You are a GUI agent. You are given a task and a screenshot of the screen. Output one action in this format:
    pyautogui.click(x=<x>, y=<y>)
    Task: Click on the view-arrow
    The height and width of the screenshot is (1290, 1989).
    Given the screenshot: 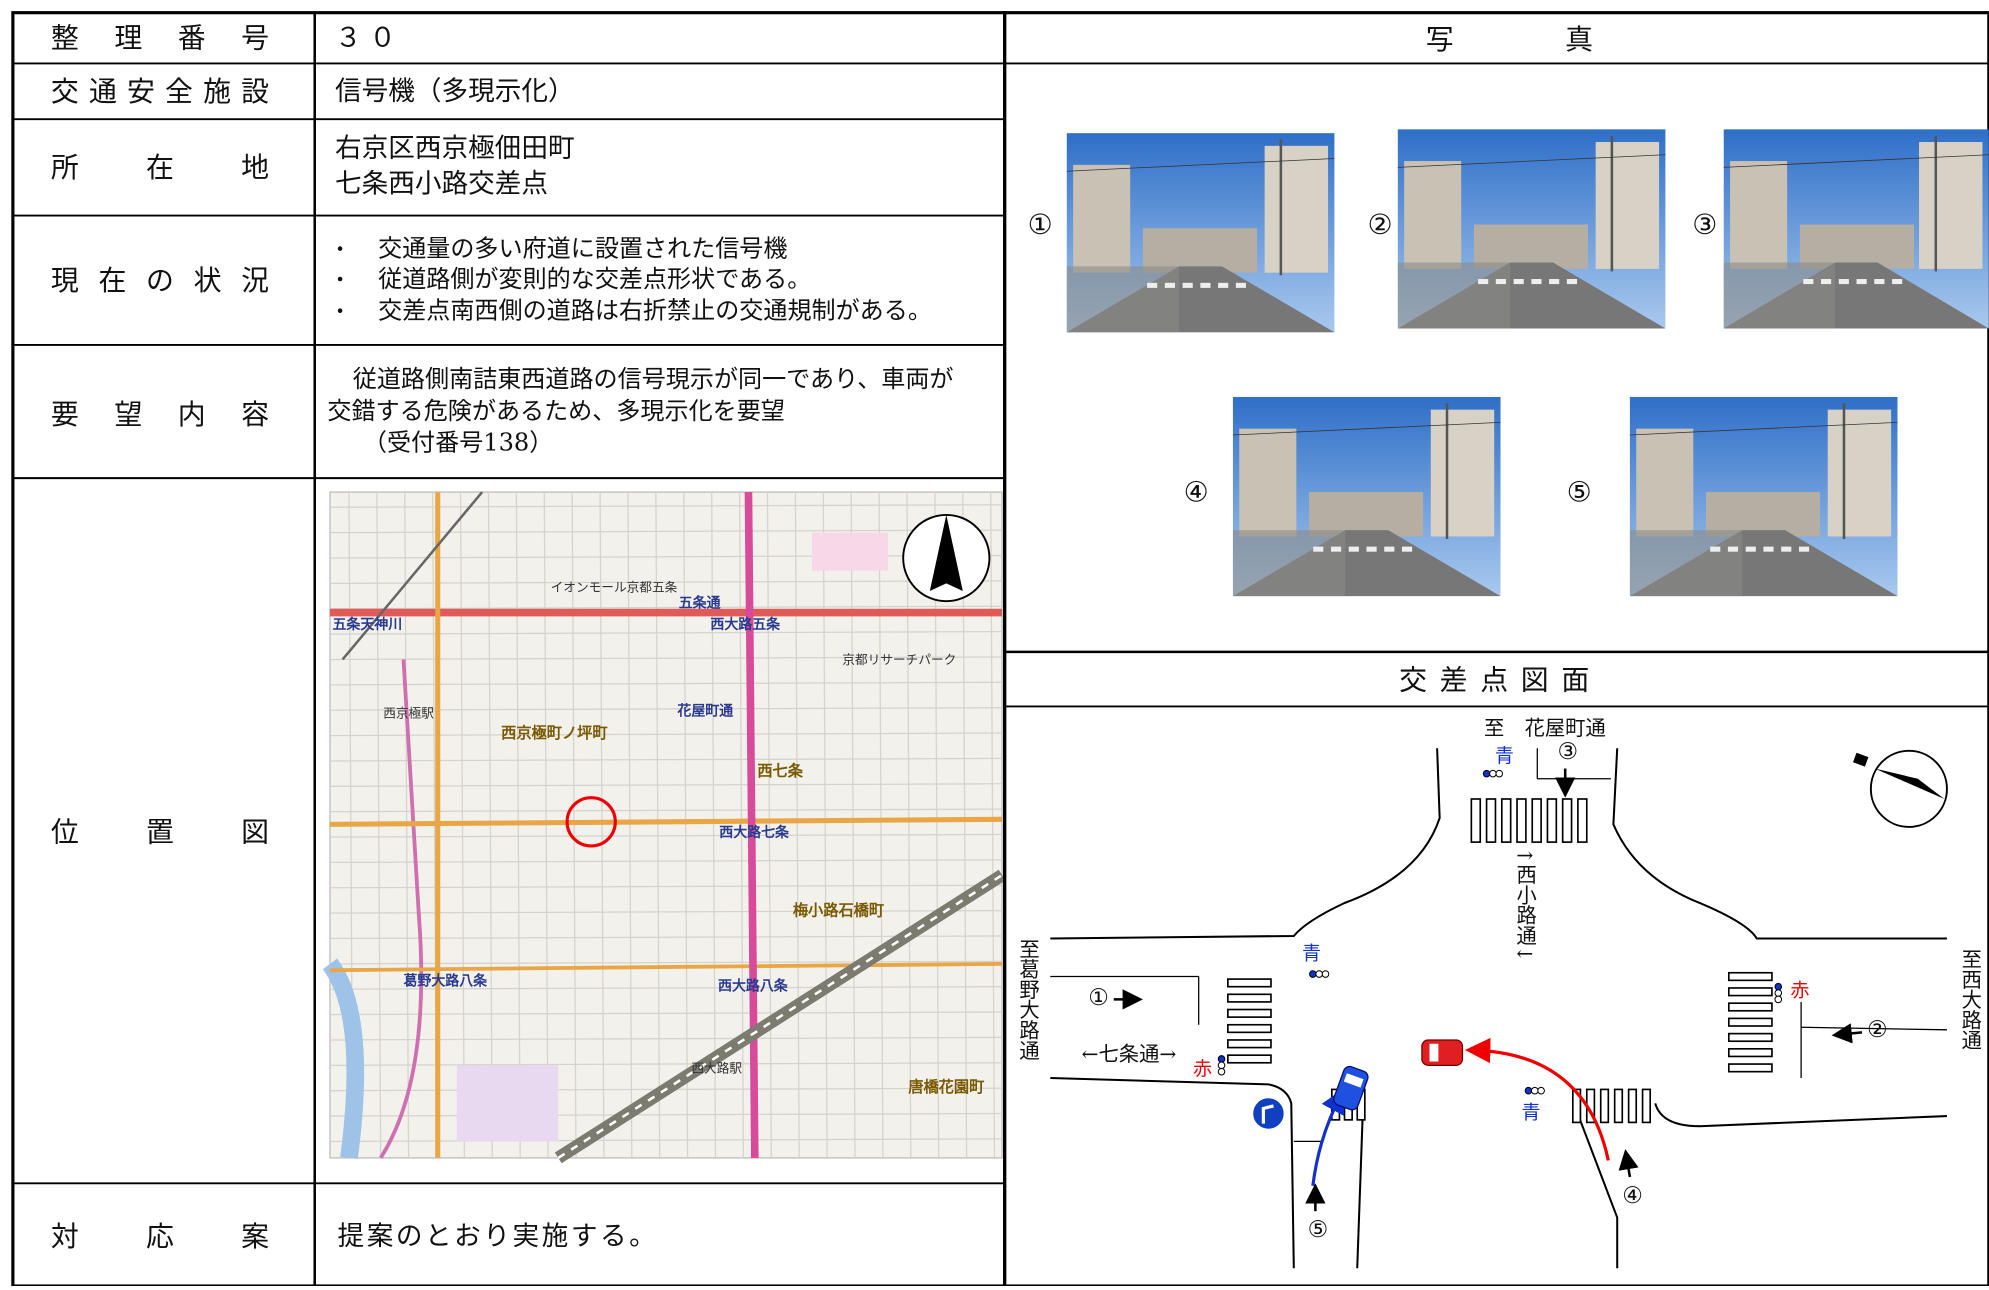 What is the action you would take?
    pyautogui.click(x=1628, y=1163)
    